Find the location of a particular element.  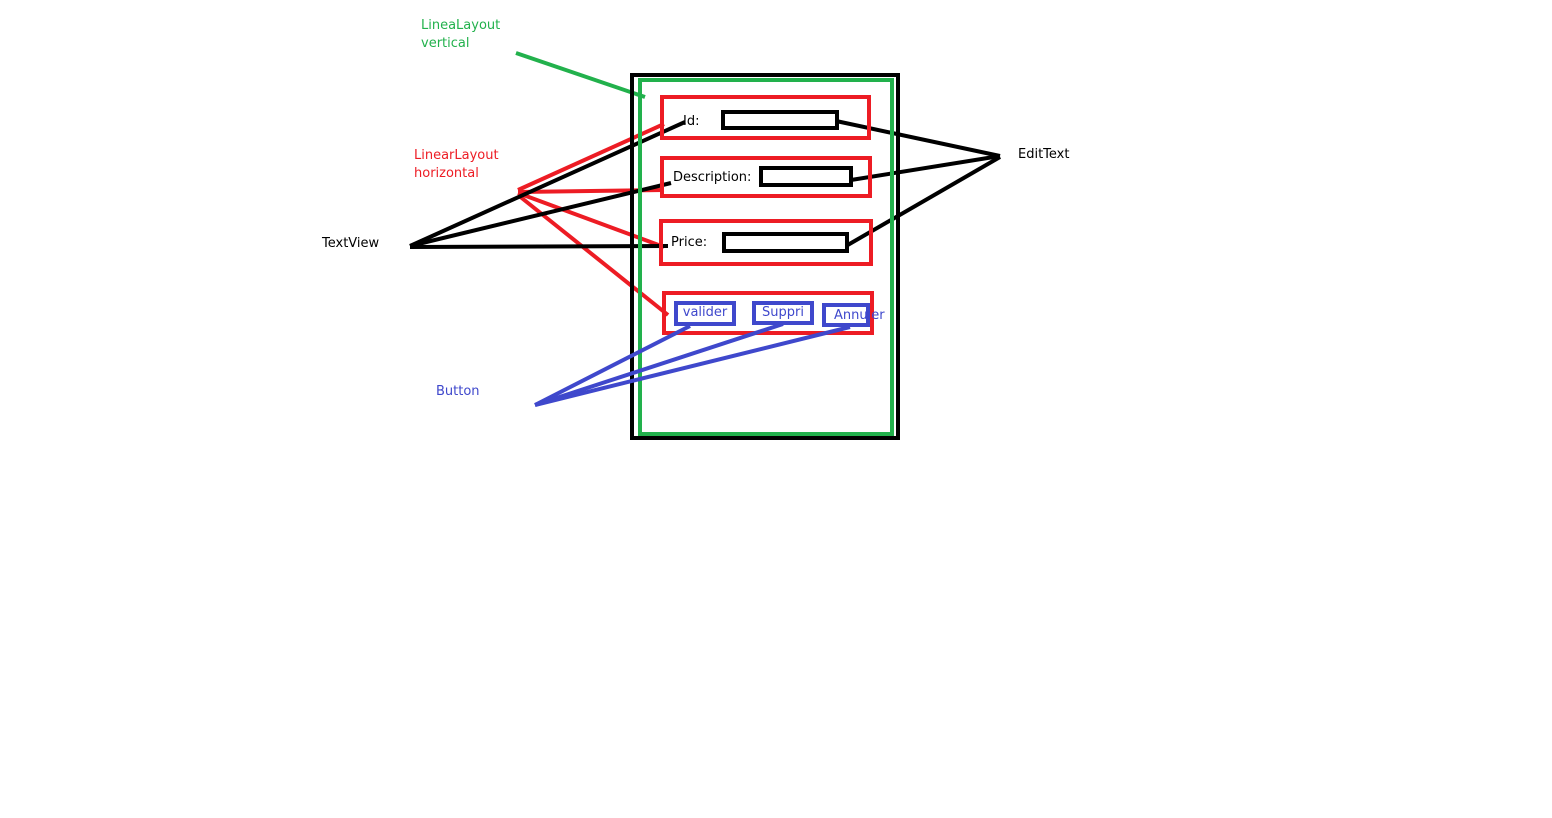

vertical-linear-layout is located at coordinates (766, 257).